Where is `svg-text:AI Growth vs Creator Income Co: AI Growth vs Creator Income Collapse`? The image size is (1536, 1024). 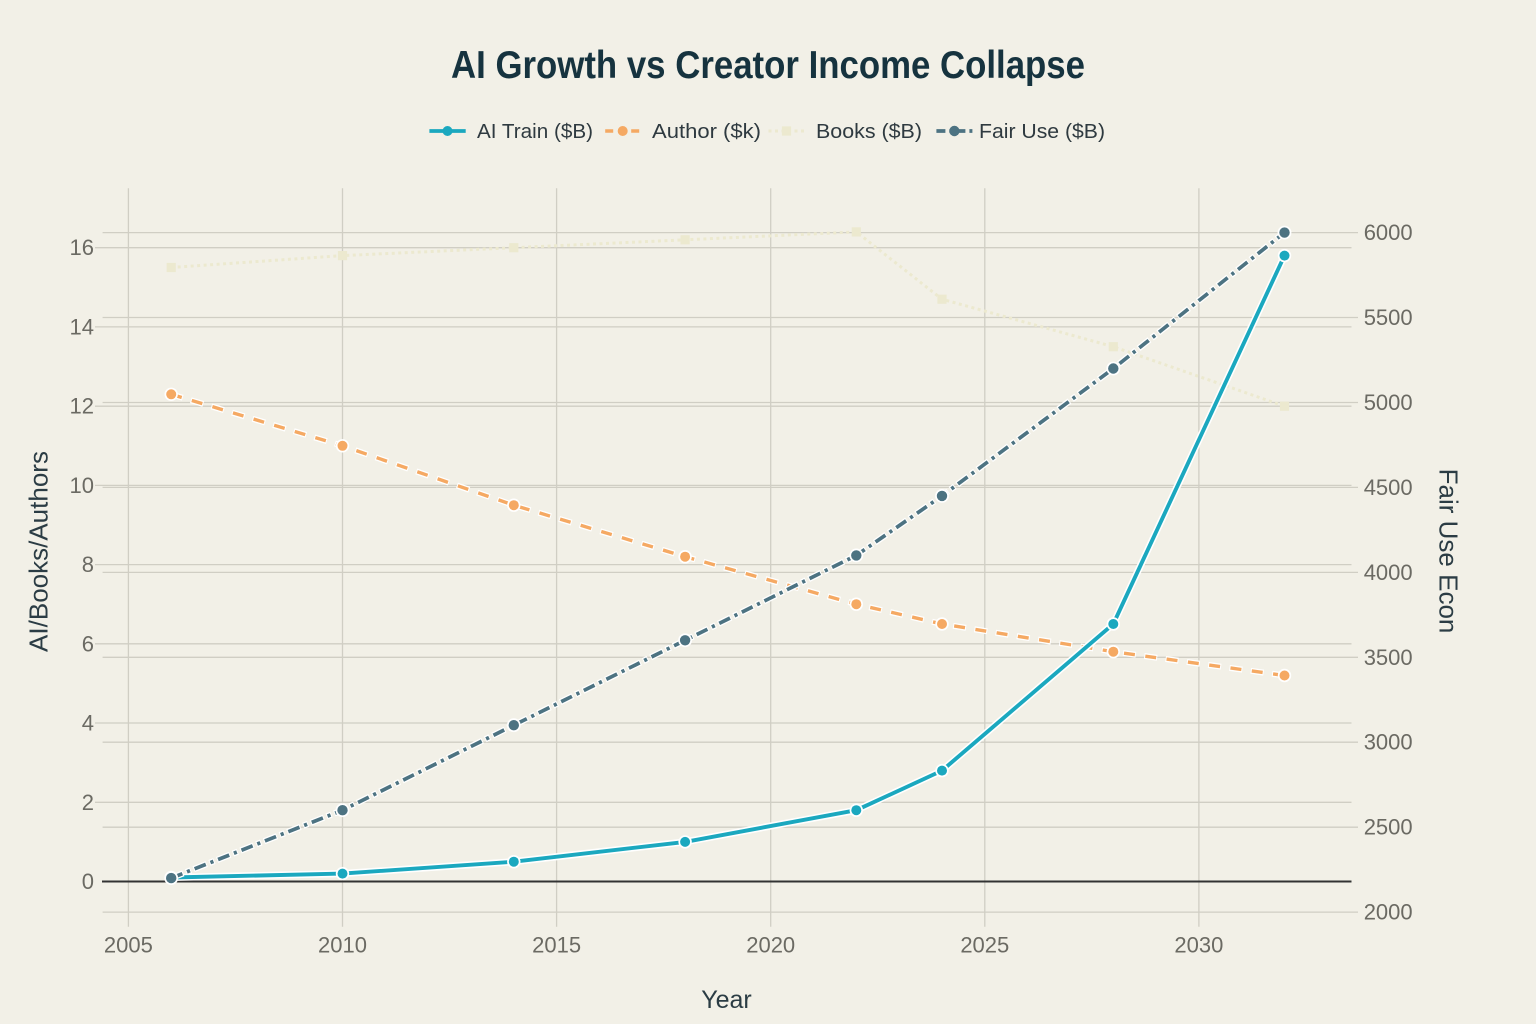 svg-text:AI Growth vs Creator Income Co: AI Growth vs Creator Income Collapse is located at coordinates (768, 65).